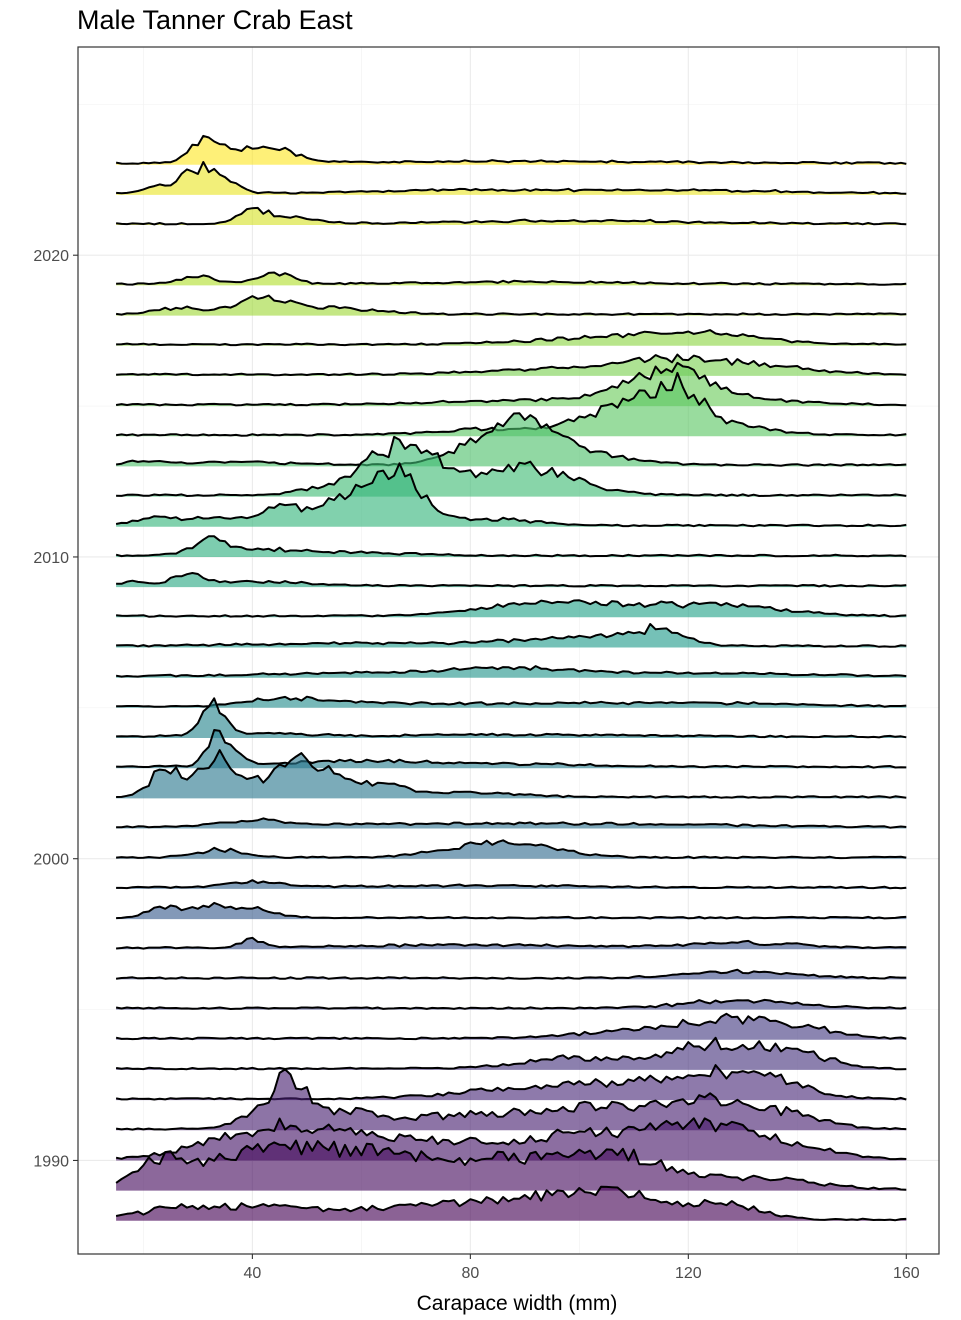 Image resolution: width=961 pixels, height=1320 pixels. I want to click on ridge-2005, so click(511, 701).